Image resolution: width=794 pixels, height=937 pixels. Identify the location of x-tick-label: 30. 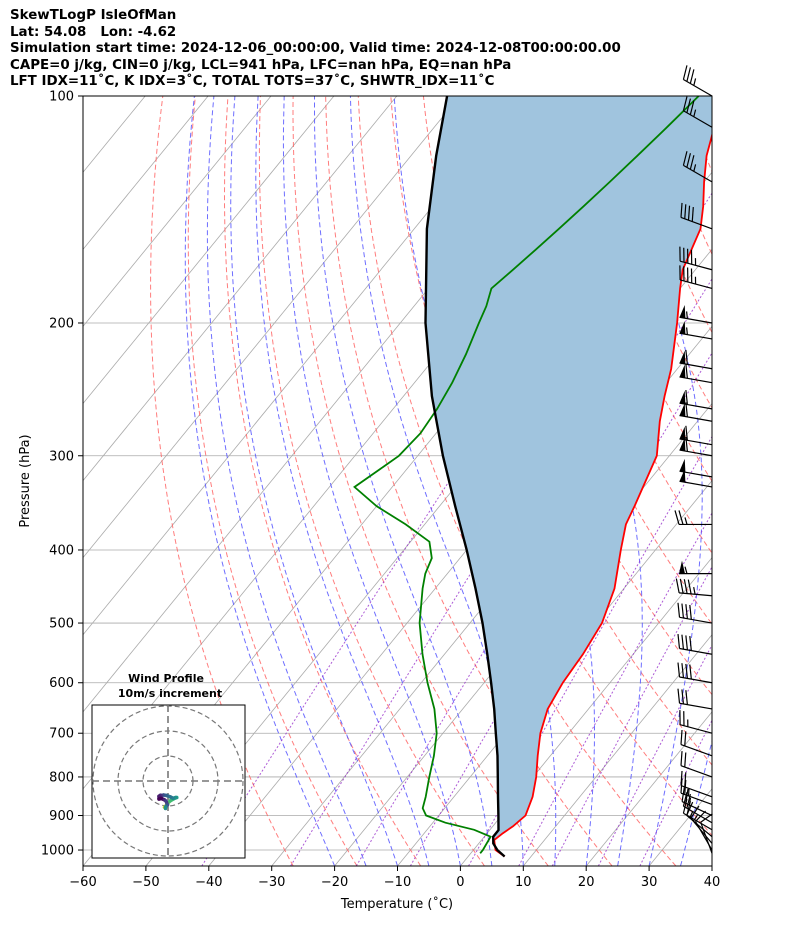
(649, 882).